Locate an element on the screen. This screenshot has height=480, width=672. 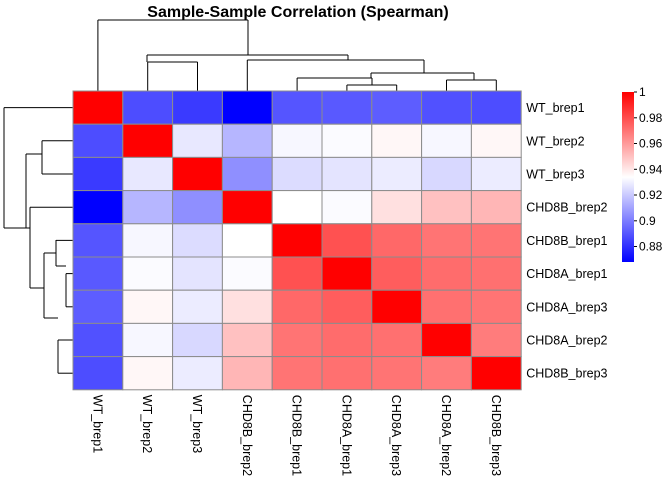
heatmap-cell-CHD8B_brep3-CHD8B_brep3 is located at coordinates (496, 373).